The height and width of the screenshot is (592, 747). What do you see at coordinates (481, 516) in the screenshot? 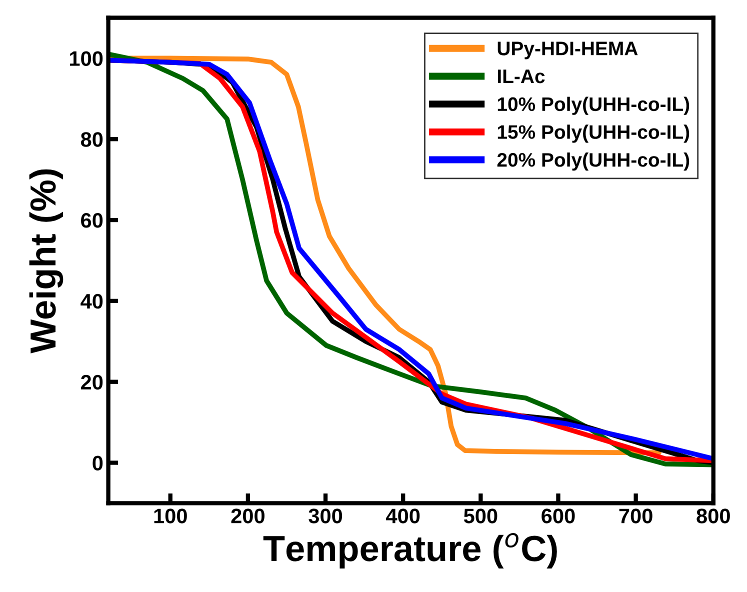
I see `x-tick-label: 500` at bounding box center [481, 516].